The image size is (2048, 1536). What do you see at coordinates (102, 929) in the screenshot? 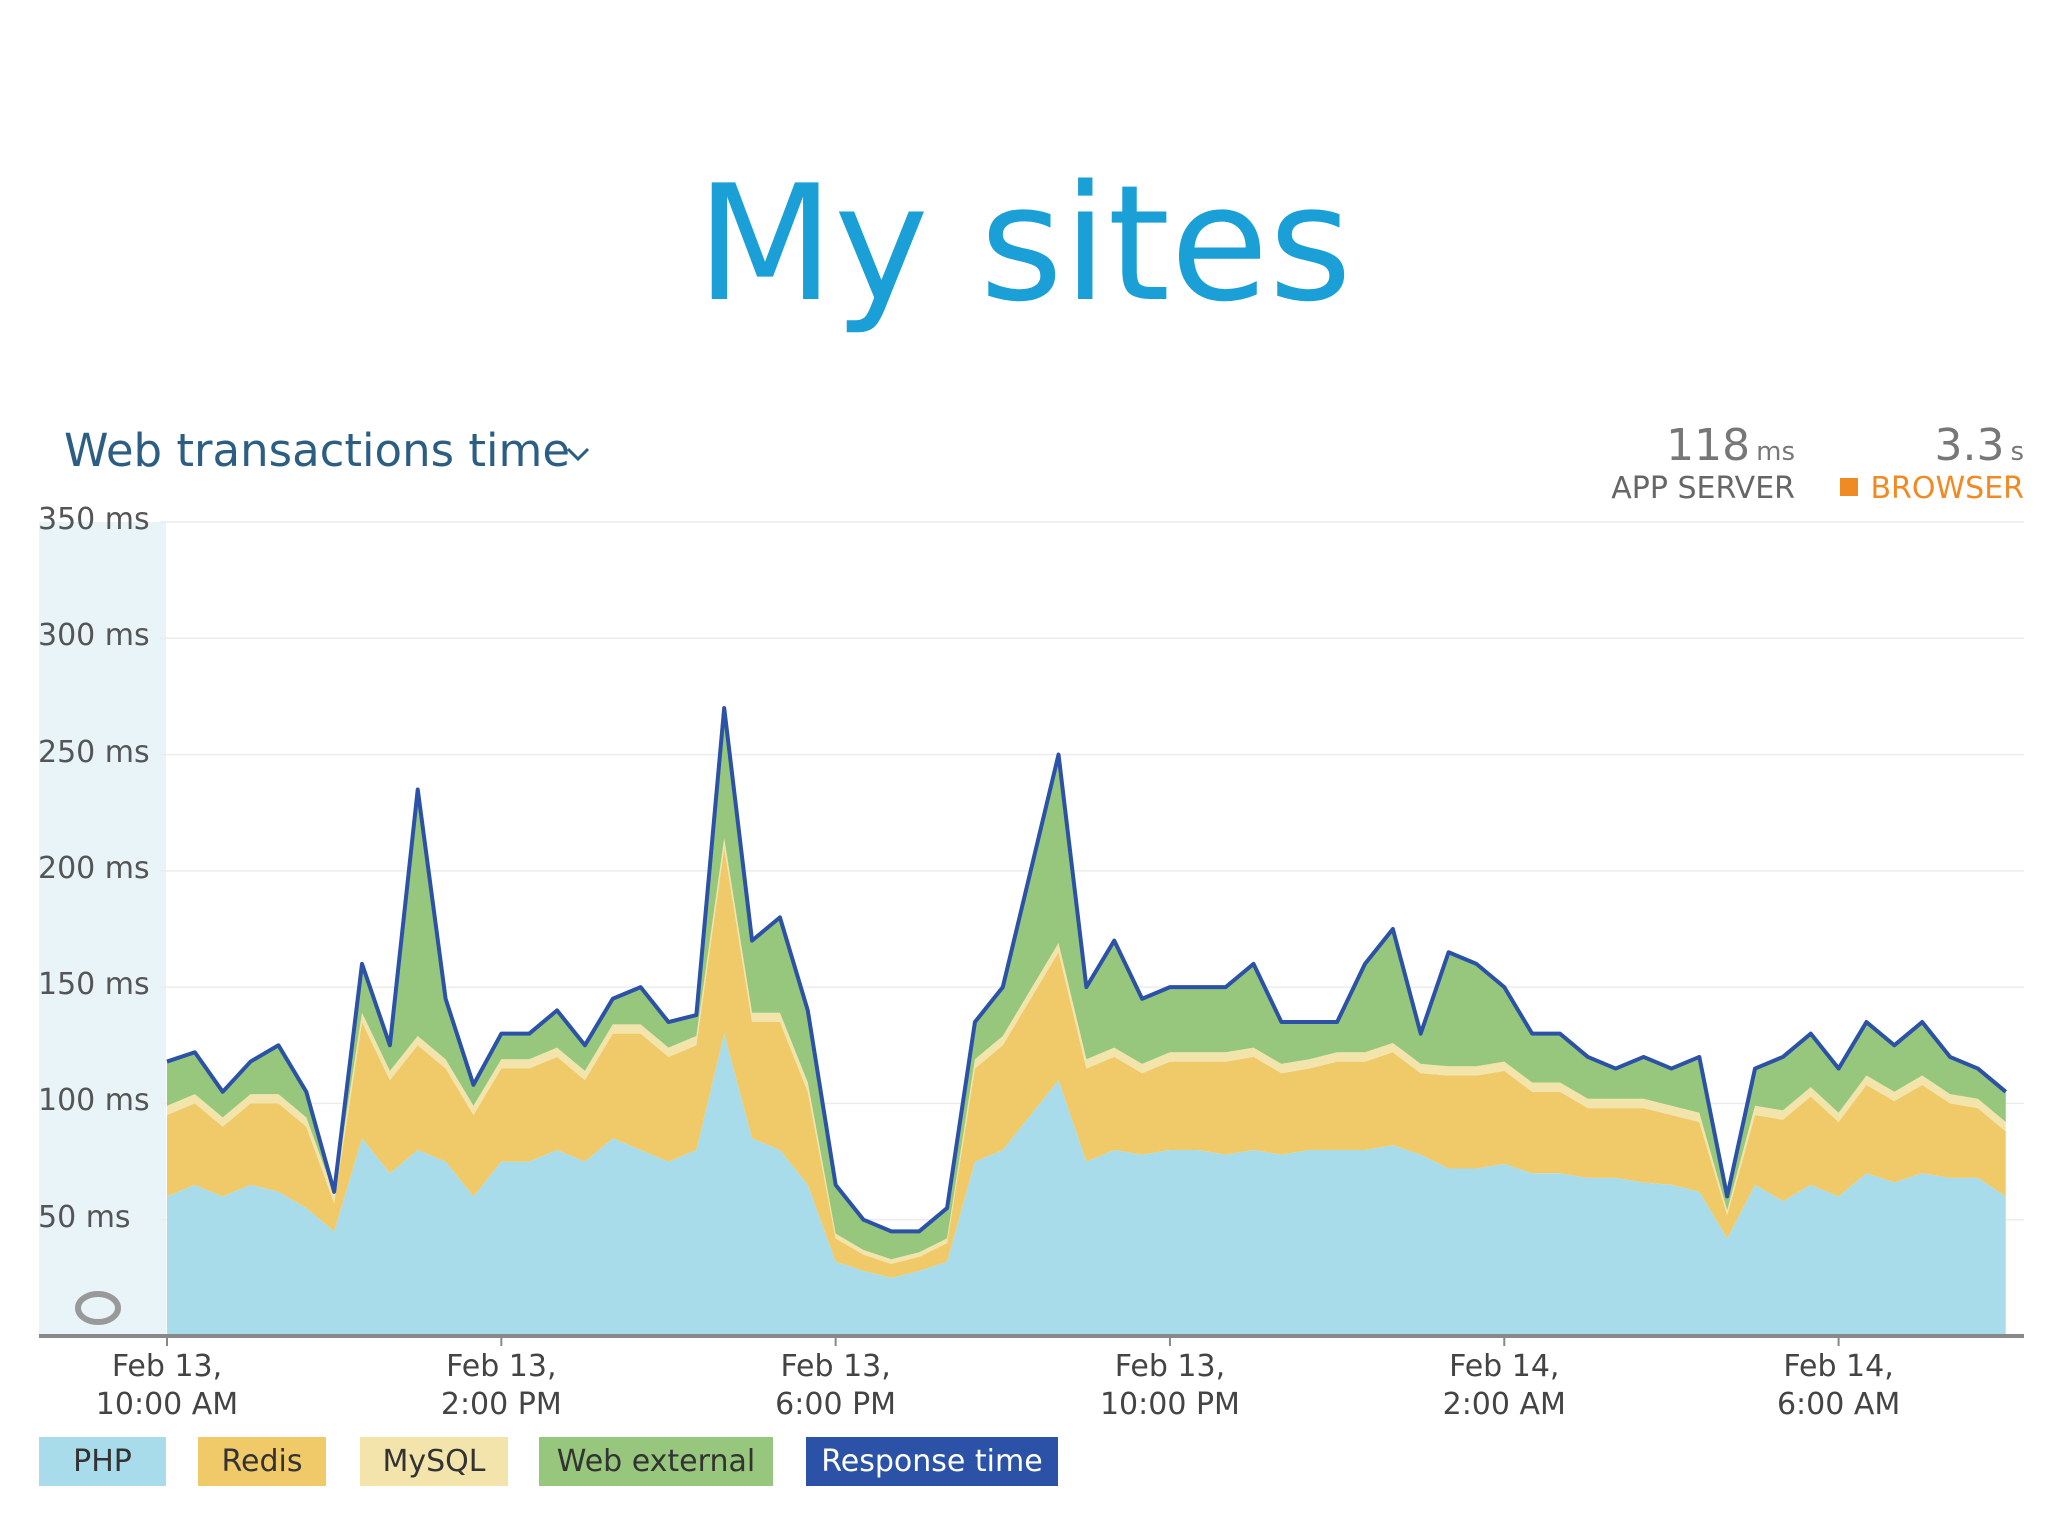
I see `preview-region` at bounding box center [102, 929].